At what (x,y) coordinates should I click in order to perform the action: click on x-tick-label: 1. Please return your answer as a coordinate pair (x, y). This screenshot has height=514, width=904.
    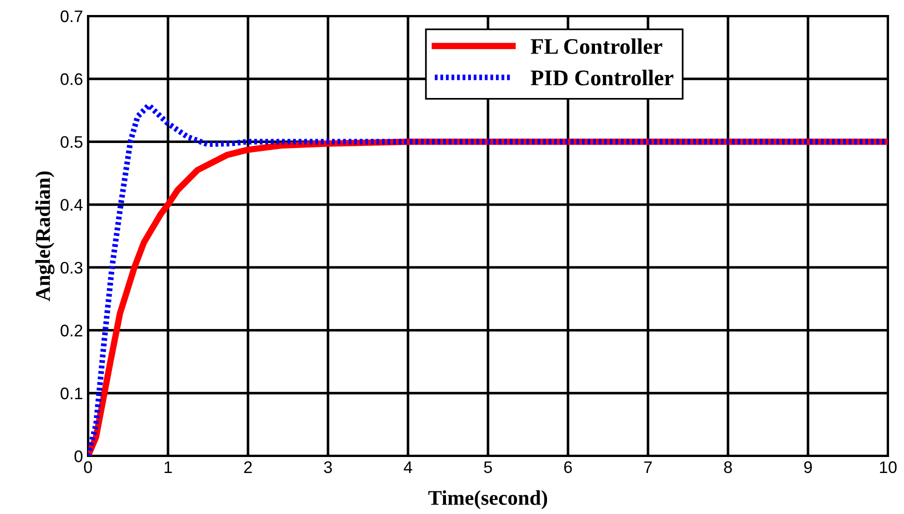
    Looking at the image, I should click on (168, 467).